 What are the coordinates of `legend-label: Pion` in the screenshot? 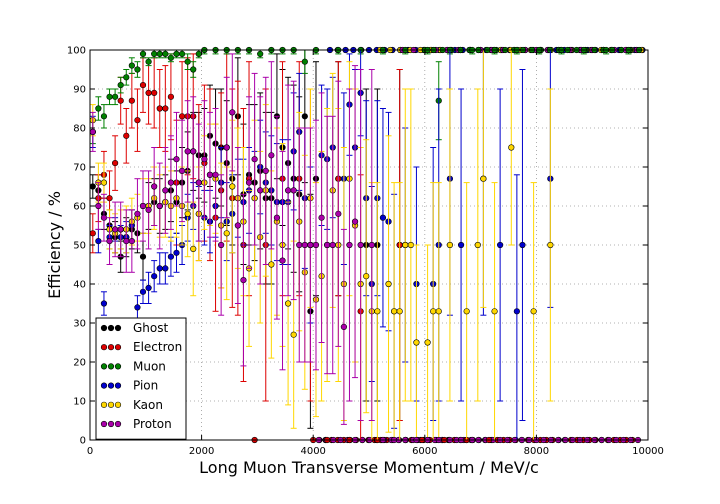 It's located at (145, 386).